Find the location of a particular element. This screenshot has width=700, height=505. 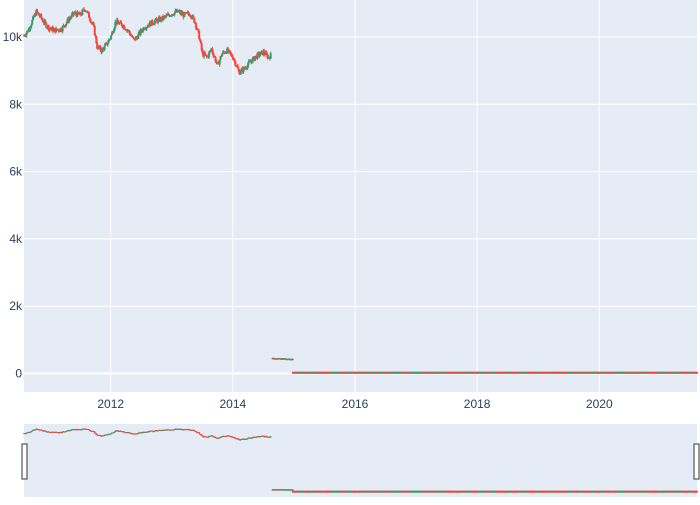

range-slider is located at coordinates (360, 460).